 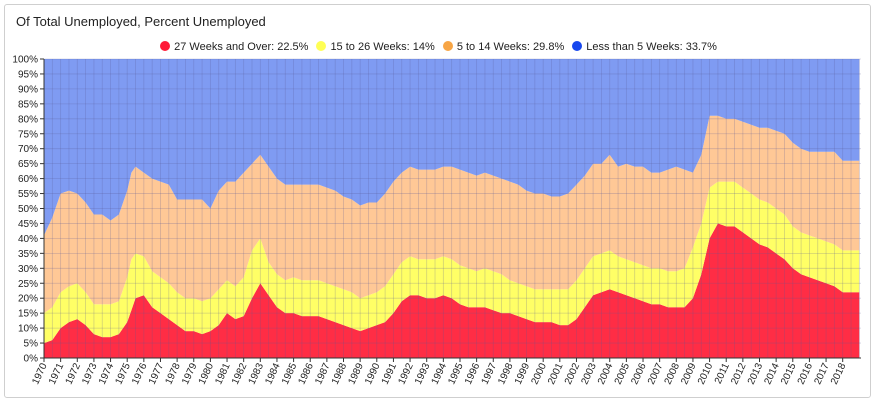 What do you see at coordinates (28, 179) in the screenshot?
I see `y-tick-label: 60%` at bounding box center [28, 179].